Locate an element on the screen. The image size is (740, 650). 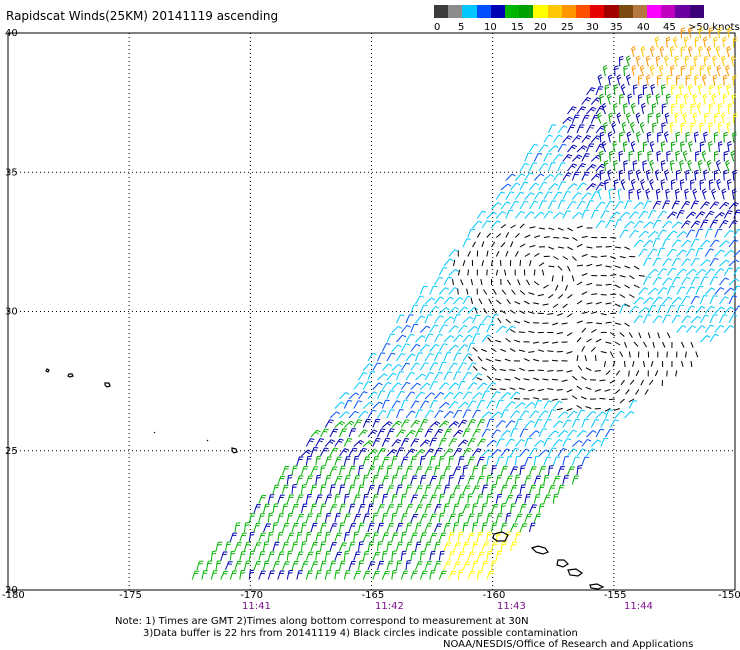
latitude-label: 20 is located at coordinates (11, 590).